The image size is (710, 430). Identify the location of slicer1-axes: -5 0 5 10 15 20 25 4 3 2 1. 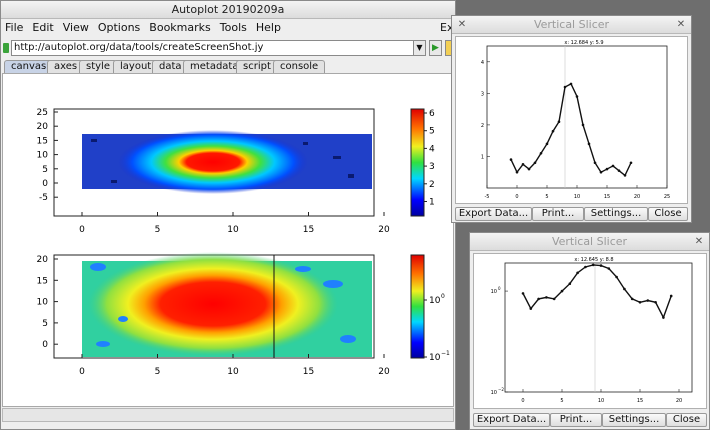
(575, 130).